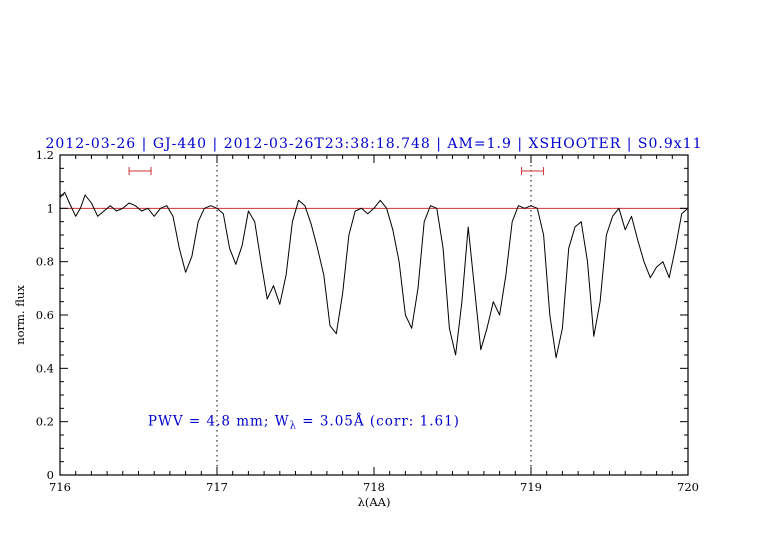  Describe the element at coordinates (45, 422) in the screenshot. I see `y-tick-label: 0.2` at that location.